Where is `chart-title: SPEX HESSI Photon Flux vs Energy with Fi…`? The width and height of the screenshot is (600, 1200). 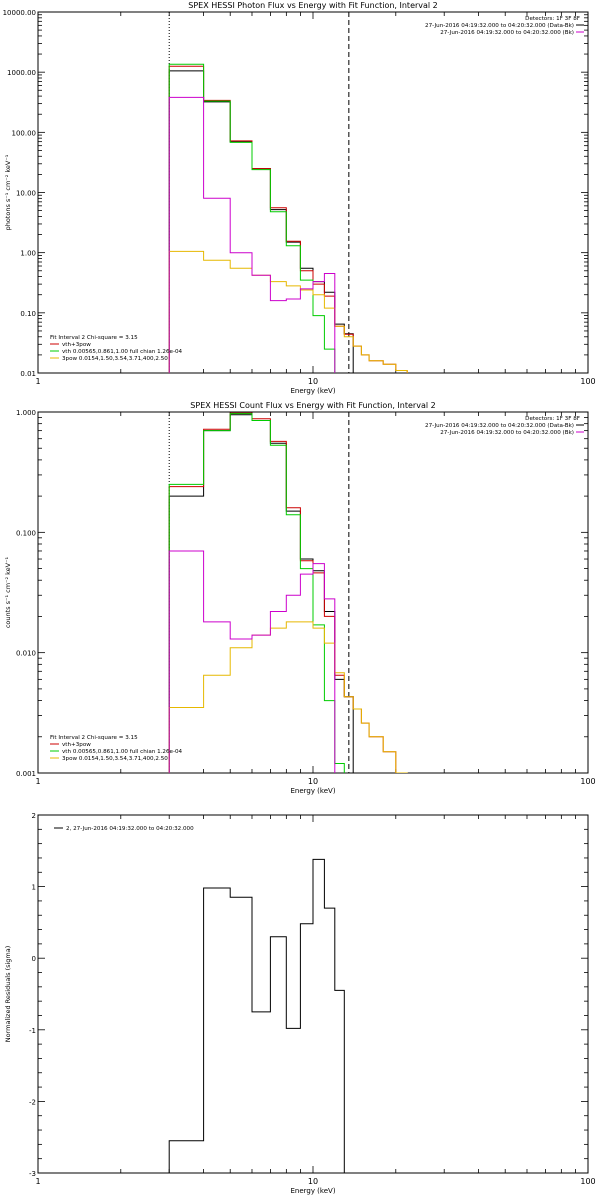
chart-title: SPEX HESSI Photon Flux vs Energy with Fi… is located at coordinates (313, 5).